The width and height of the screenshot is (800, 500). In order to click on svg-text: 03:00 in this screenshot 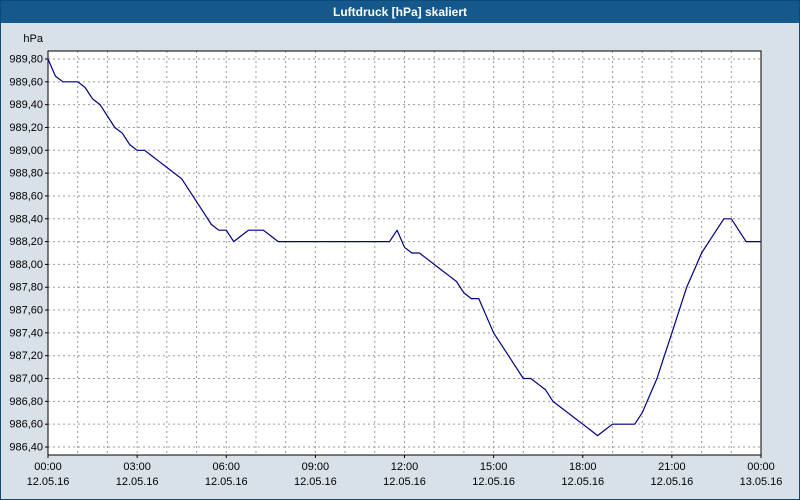, I will do `click(137, 467)`.